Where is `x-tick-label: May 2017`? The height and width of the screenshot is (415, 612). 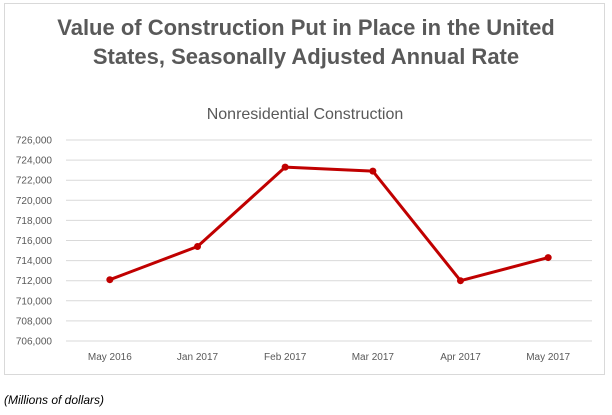
x-tick-label: May 2017 is located at coordinates (548, 357).